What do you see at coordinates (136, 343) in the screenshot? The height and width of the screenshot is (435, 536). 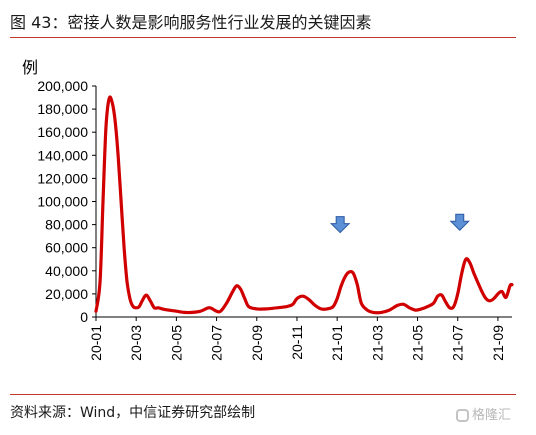 I see `x-tick-label: 20-03` at bounding box center [136, 343].